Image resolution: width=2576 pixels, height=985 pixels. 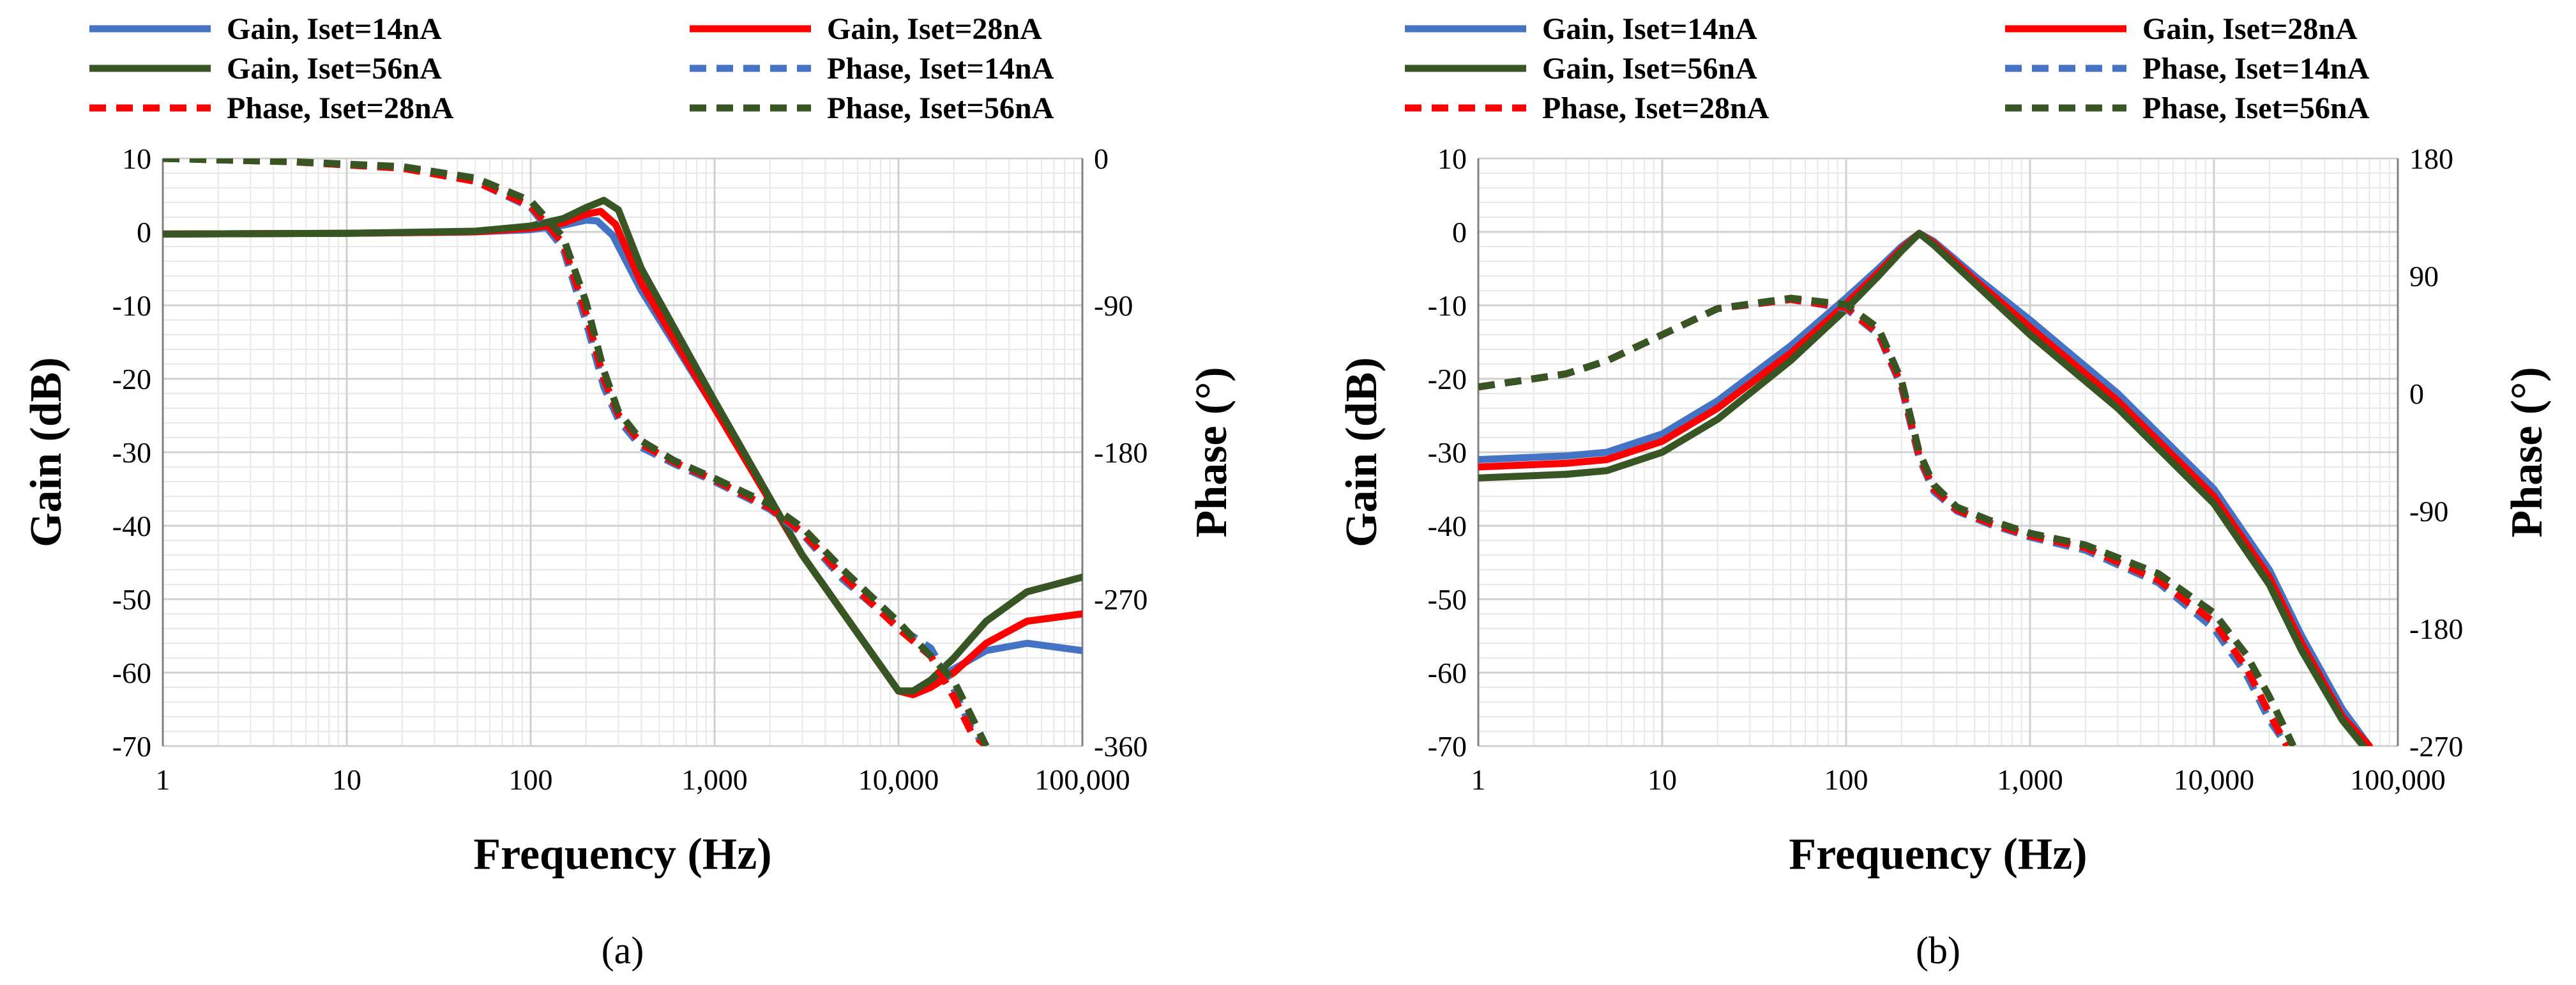 I want to click on caption-a: (a), so click(x=623, y=950).